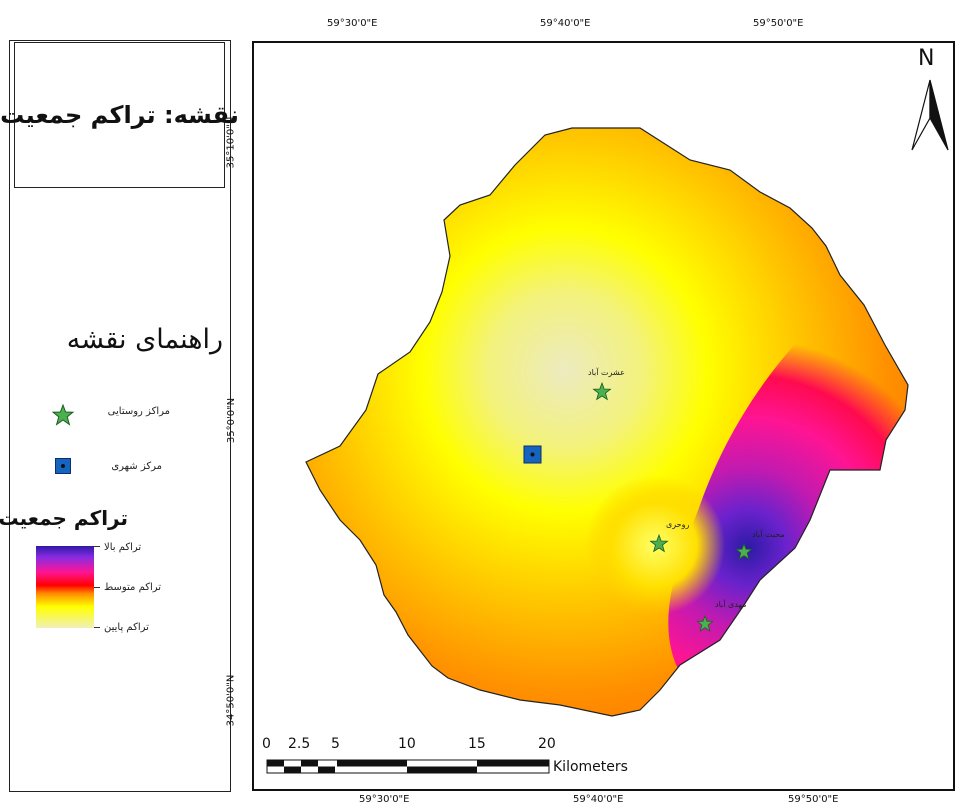 The image size is (971, 808). What do you see at coordinates (231, 700) in the screenshot?
I see `left-coordinate-label: 34°50'0"N` at bounding box center [231, 700].